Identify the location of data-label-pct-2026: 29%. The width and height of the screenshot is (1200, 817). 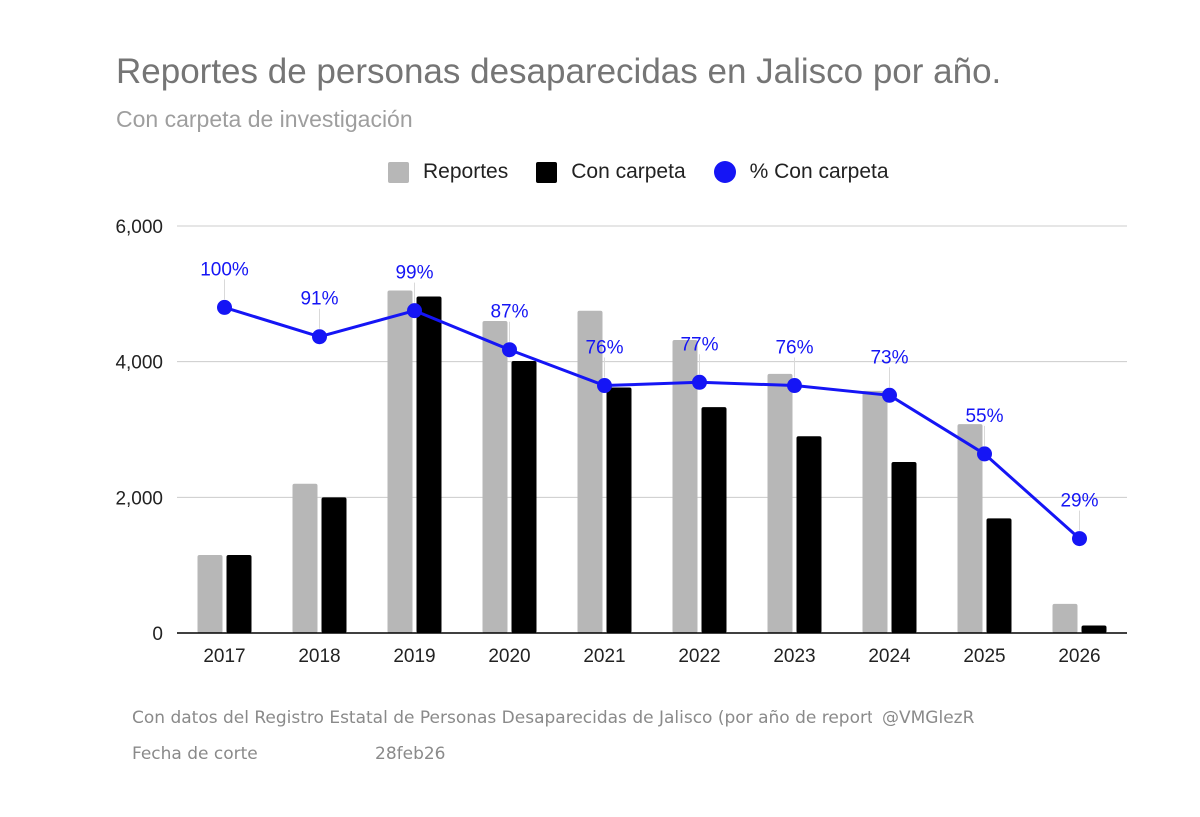
(1079, 501).